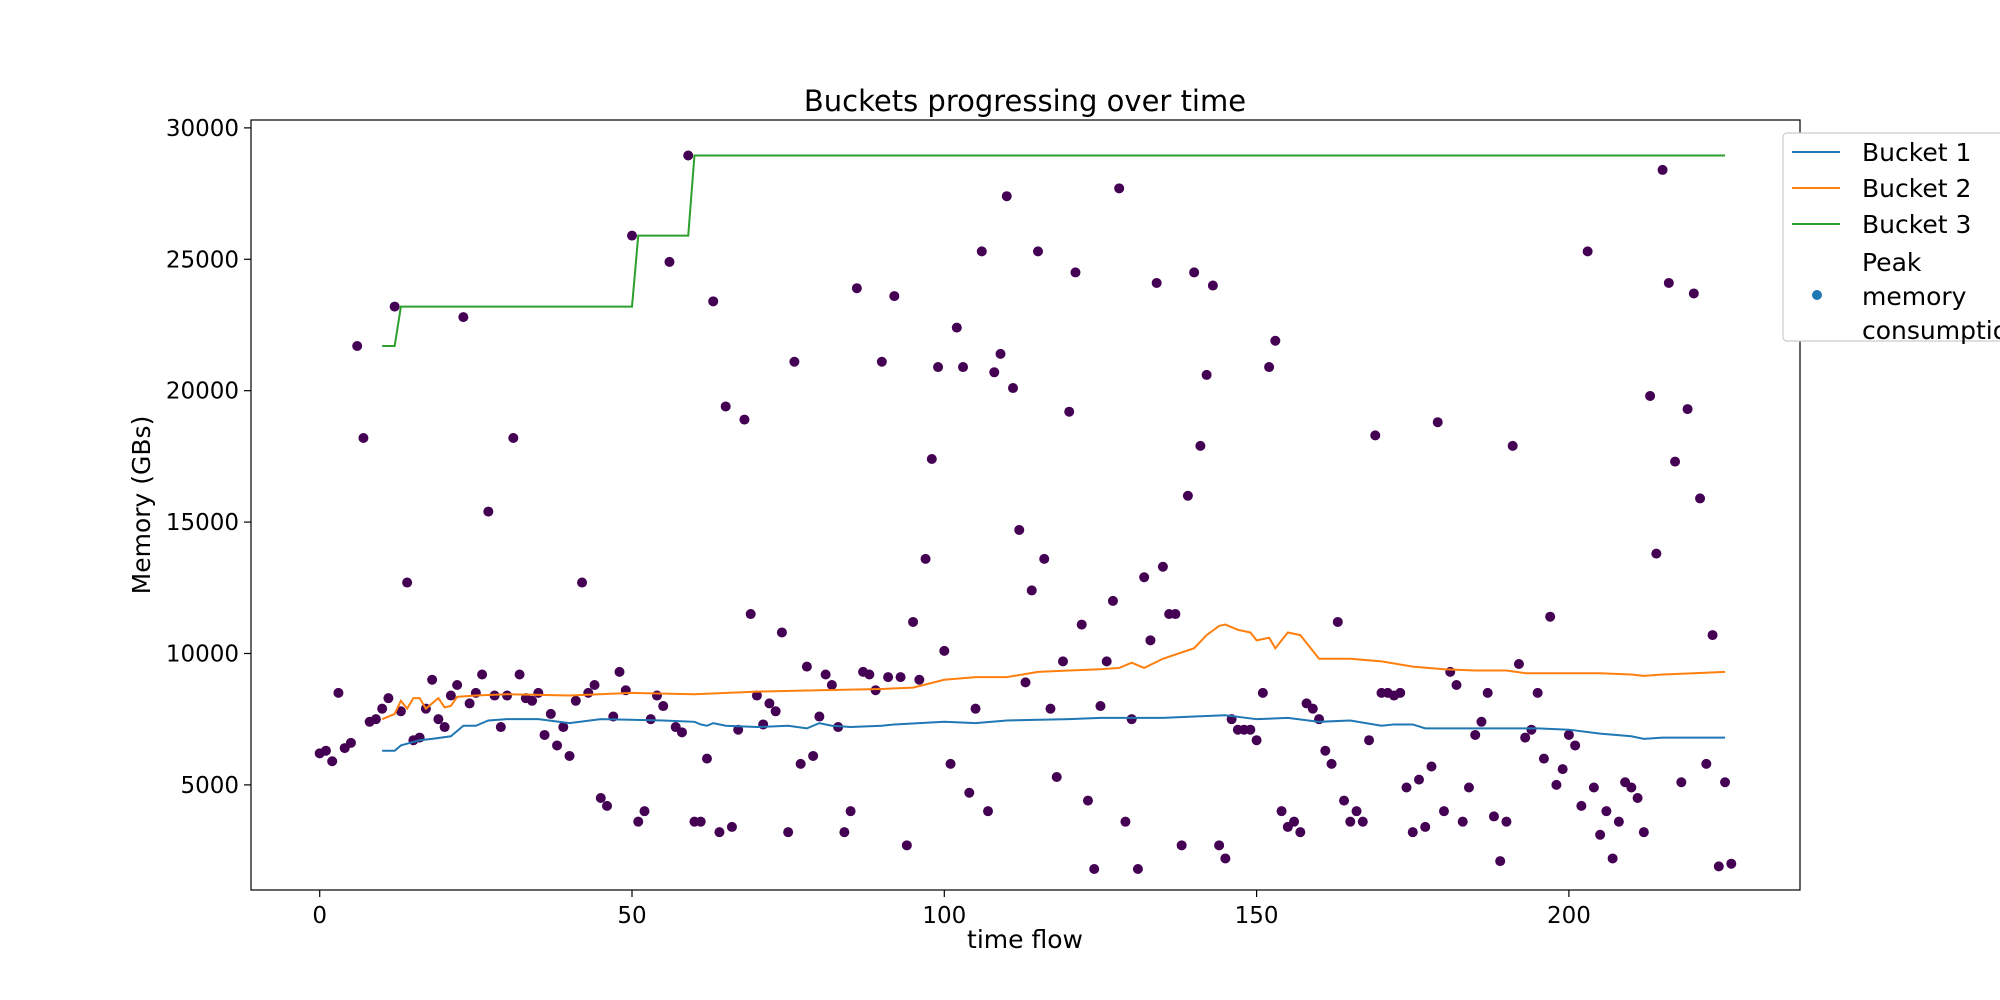  What do you see at coordinates (1916, 152) in the screenshot?
I see `legend-label-bucket-1: Bucket 1` at bounding box center [1916, 152].